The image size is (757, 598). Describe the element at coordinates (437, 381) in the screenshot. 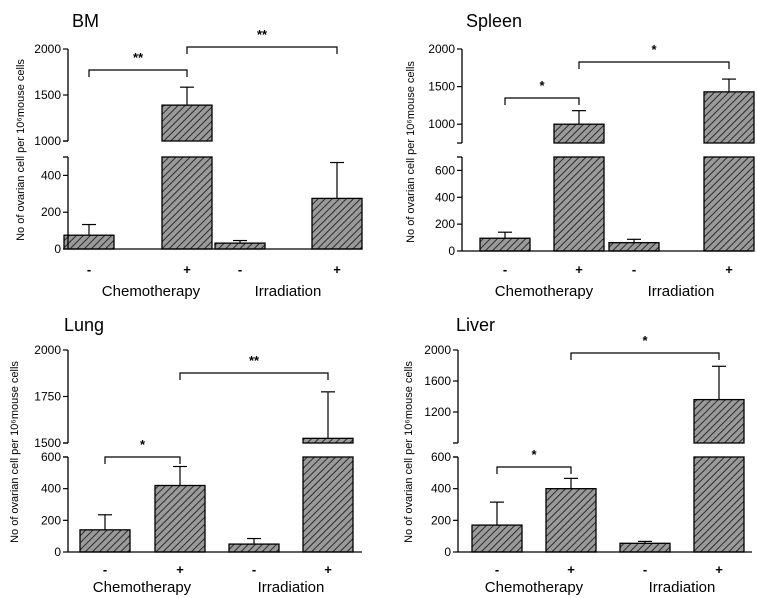

I see `y-tick-label: 1600` at that location.